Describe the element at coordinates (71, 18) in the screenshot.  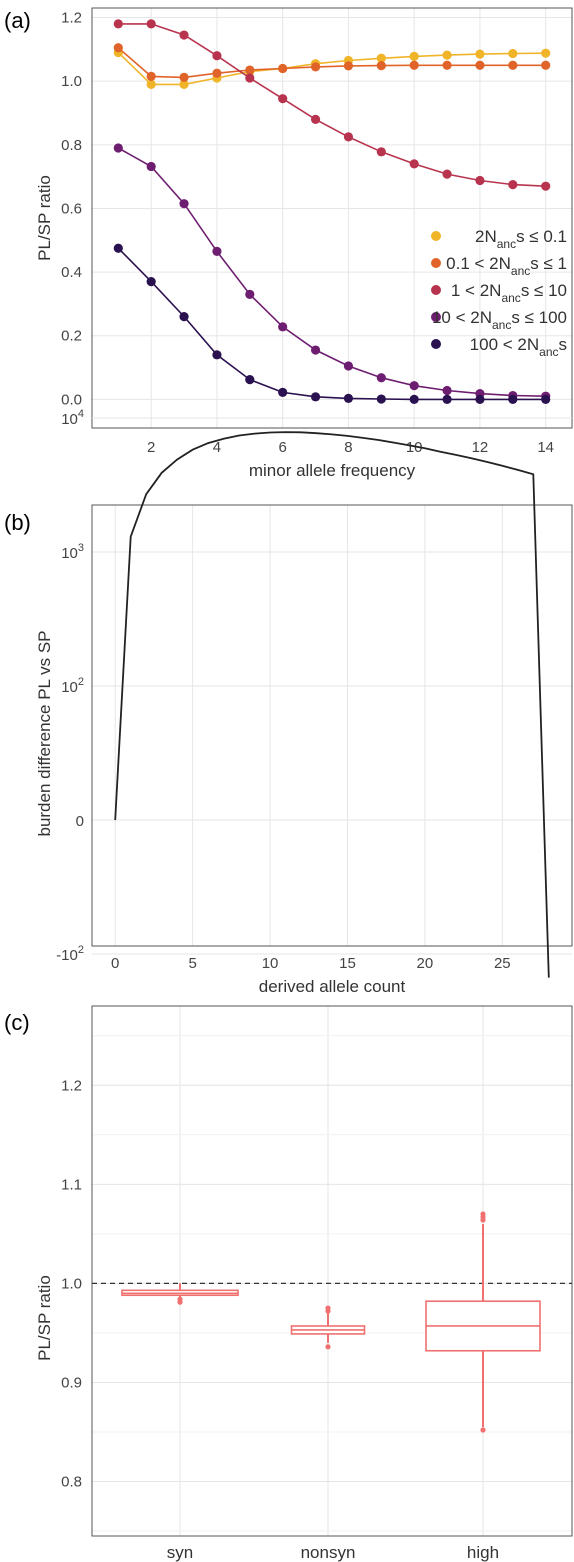
I see `a-ytick-label: 1.2` at that location.